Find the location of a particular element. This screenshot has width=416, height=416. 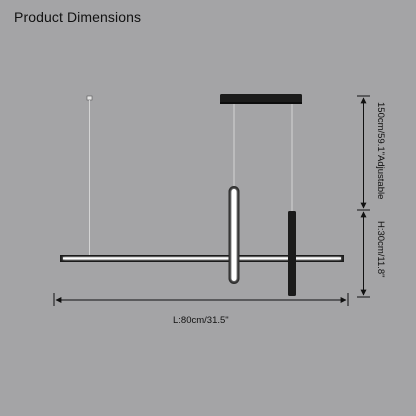

cable-length-label: 150cm/59.1"Adjustable is located at coordinates (380, 151).